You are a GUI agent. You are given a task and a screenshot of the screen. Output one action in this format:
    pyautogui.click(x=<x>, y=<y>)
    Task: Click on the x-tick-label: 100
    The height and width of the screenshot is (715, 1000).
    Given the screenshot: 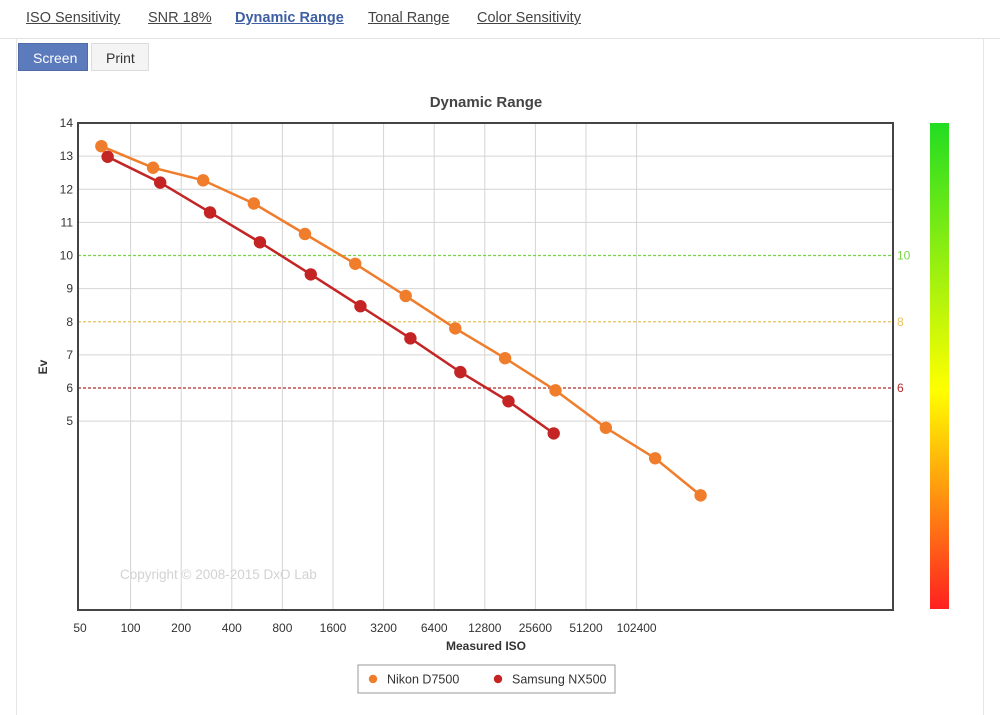 What is the action you would take?
    pyautogui.click(x=131, y=628)
    